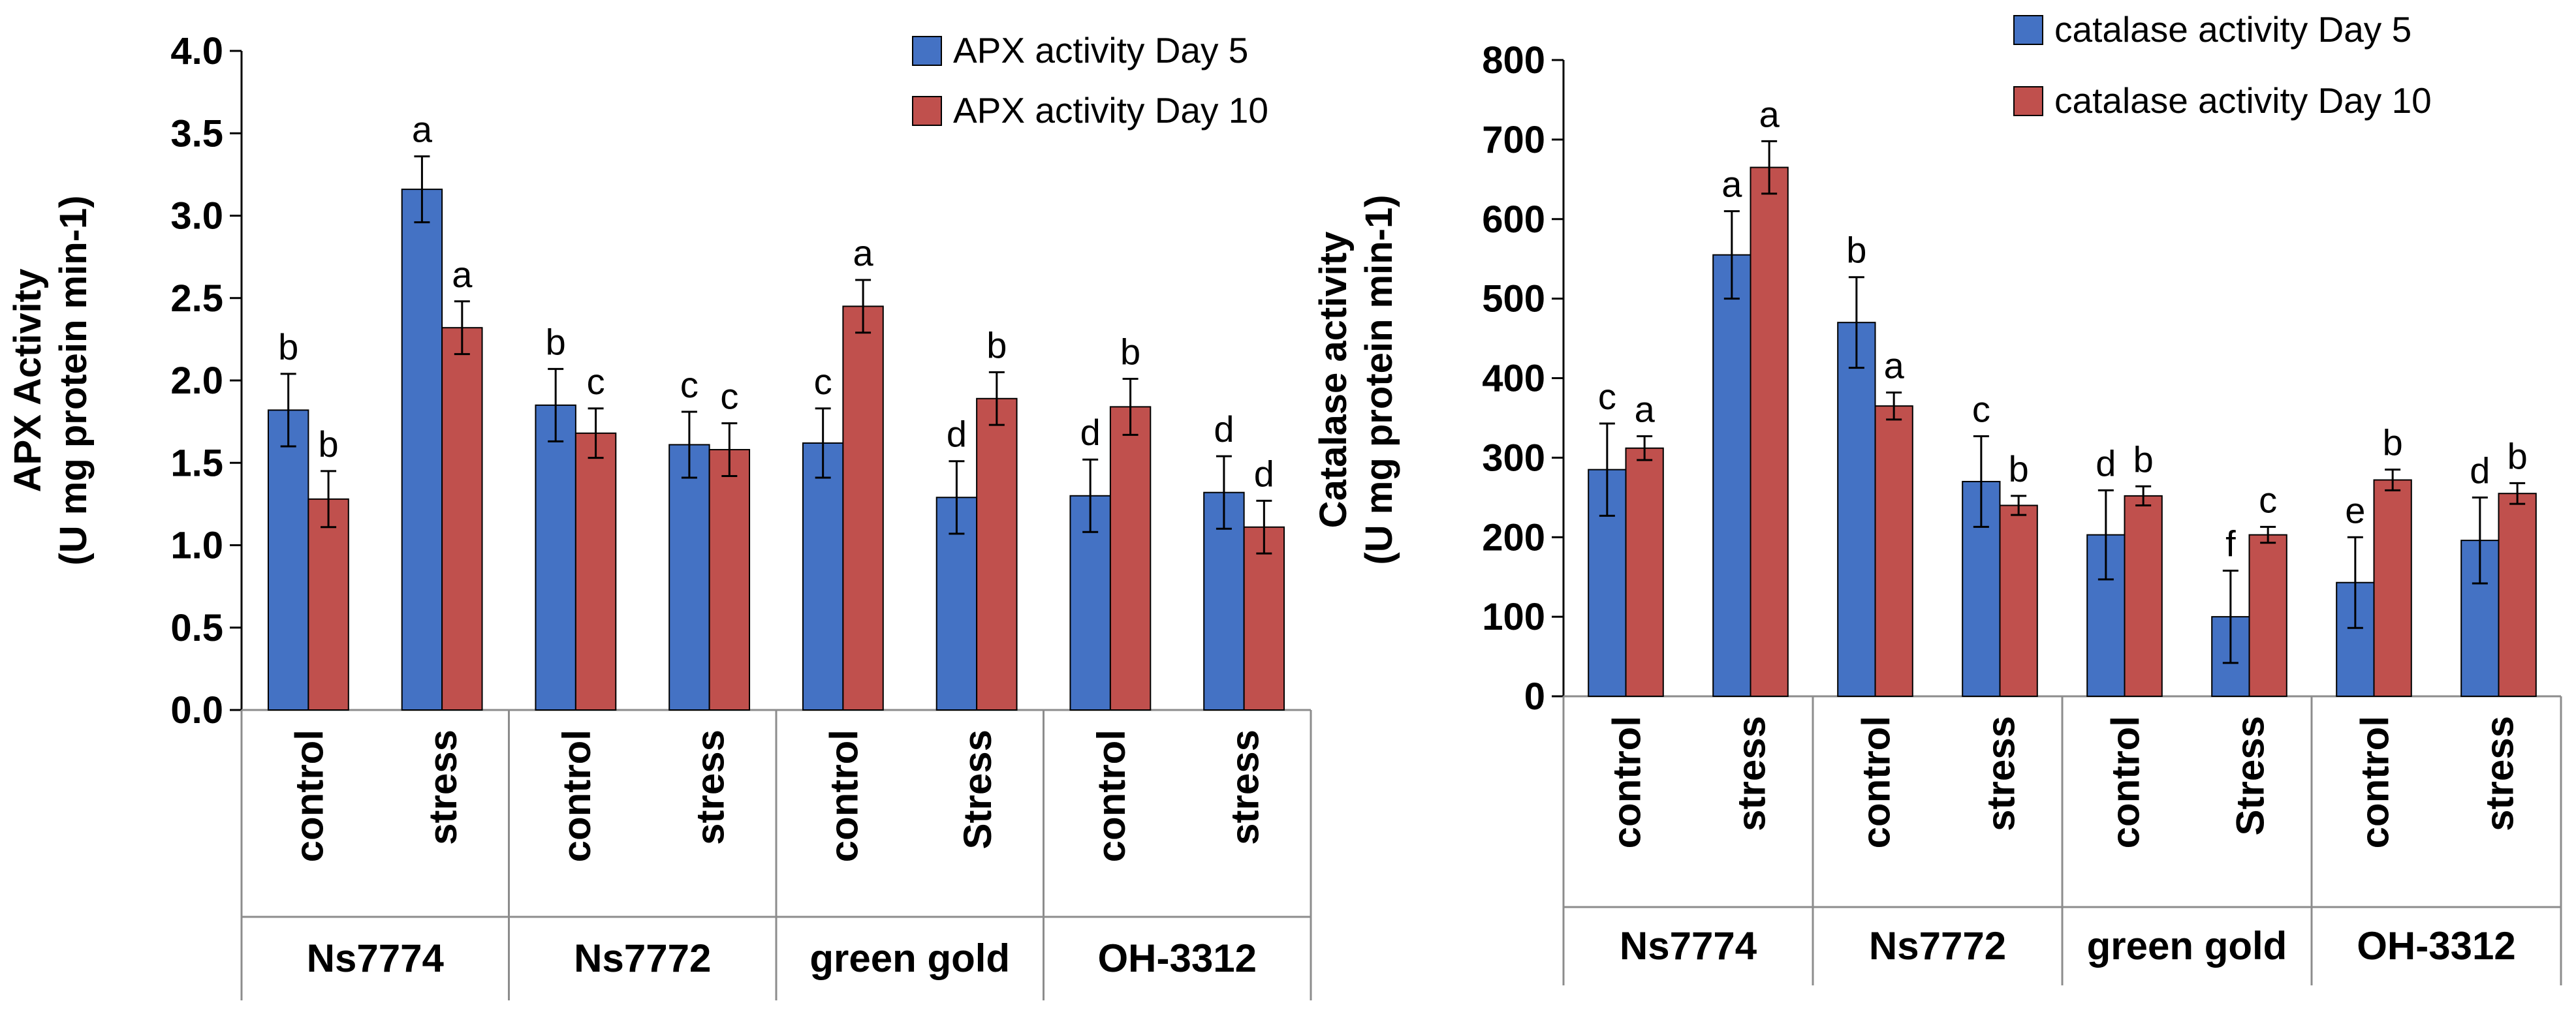 This screenshot has height=1018, width=2576. Describe the element at coordinates (2243, 100) in the screenshot. I see `legend-label: catalase activity Day 10` at that location.